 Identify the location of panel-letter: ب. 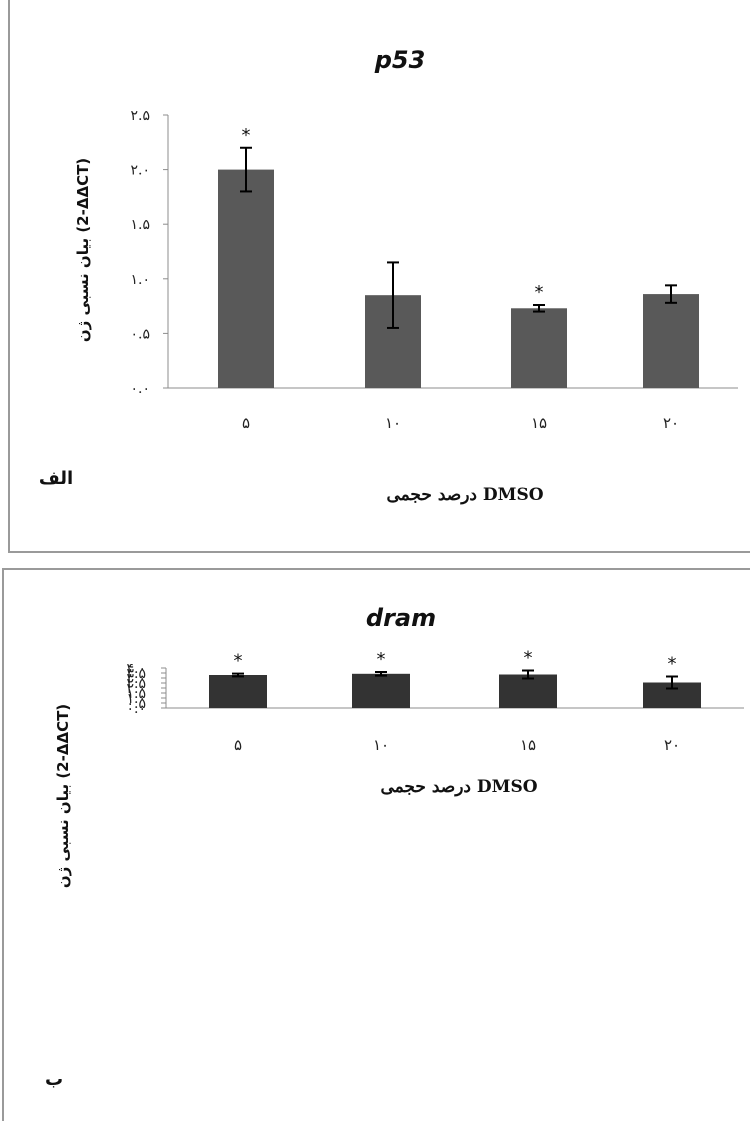
(54, 1079).